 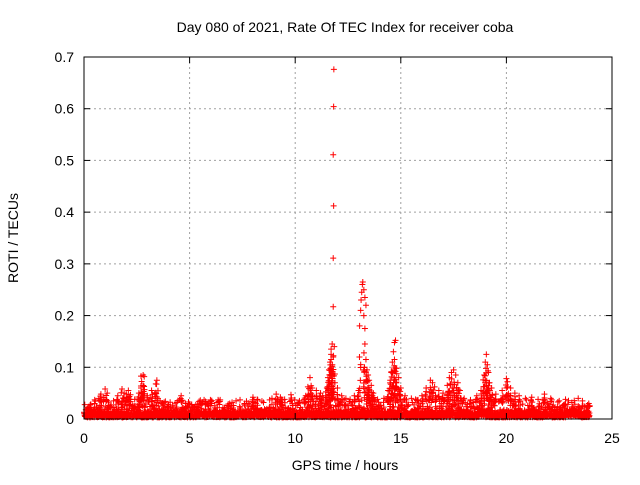 What do you see at coordinates (84, 438) in the screenshot?
I see `x-tick-label: 0` at bounding box center [84, 438].